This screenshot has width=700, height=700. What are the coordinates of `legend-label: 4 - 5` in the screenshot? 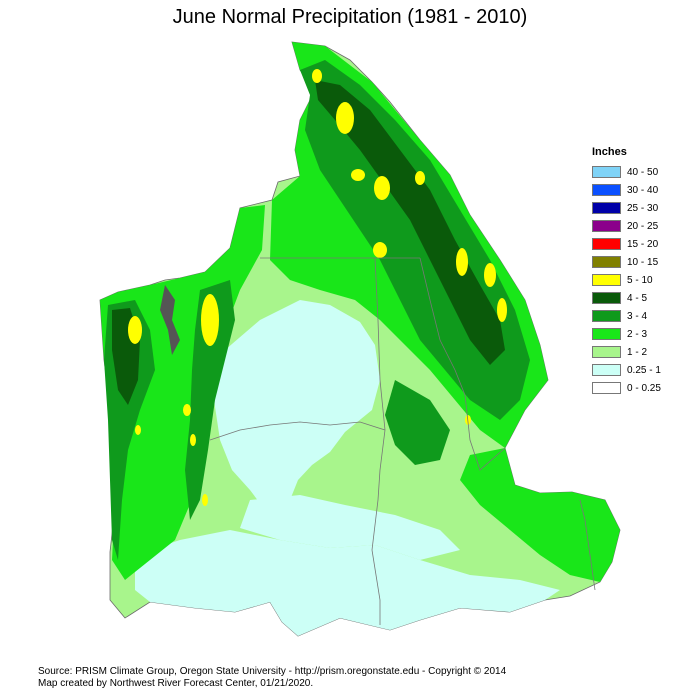 It's located at (637, 298).